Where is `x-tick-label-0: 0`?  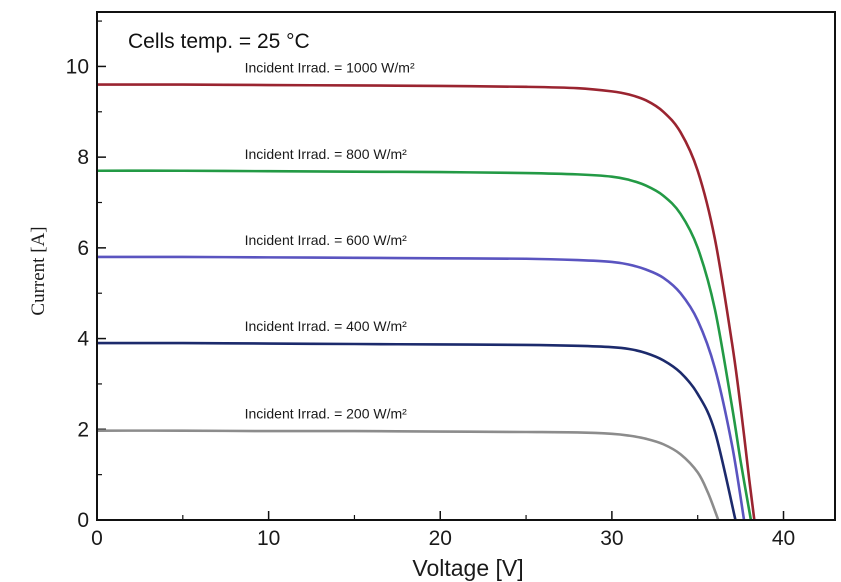
x-tick-label-0: 0 is located at coordinates (97, 538).